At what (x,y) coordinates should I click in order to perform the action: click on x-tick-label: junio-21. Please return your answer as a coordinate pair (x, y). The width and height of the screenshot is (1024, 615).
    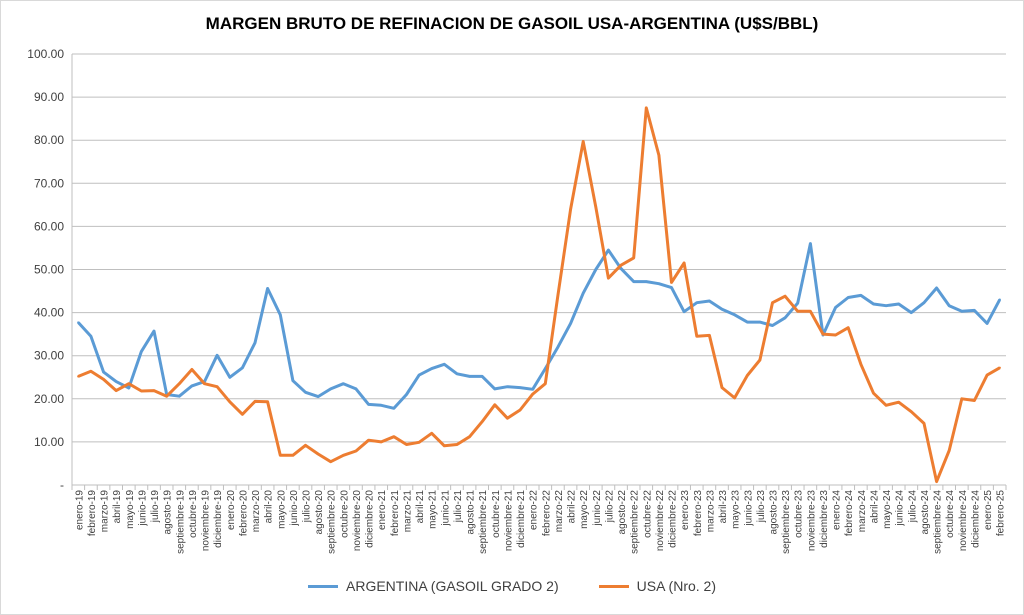
    Looking at the image, I should click on (445, 508).